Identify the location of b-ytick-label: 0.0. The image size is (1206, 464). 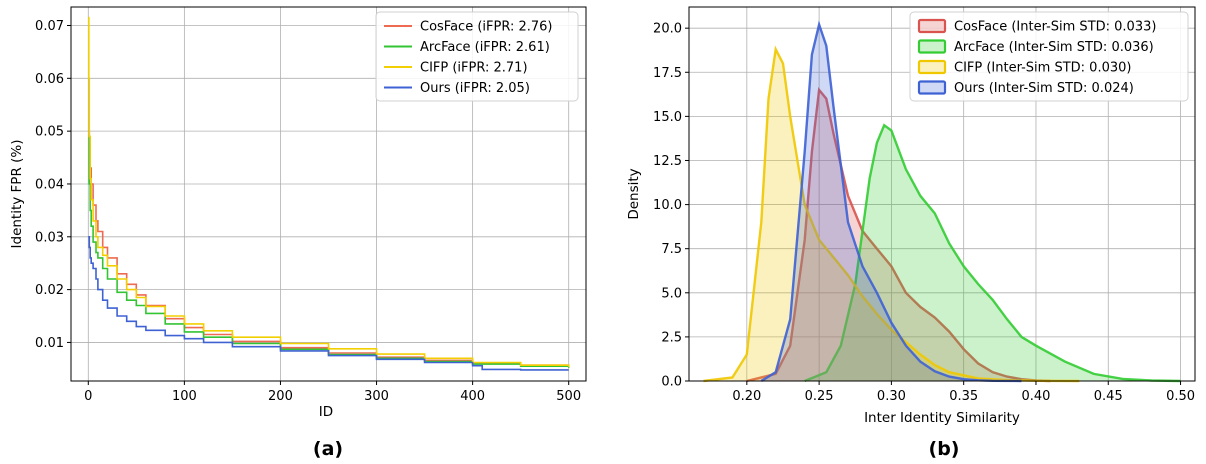
(671, 382).